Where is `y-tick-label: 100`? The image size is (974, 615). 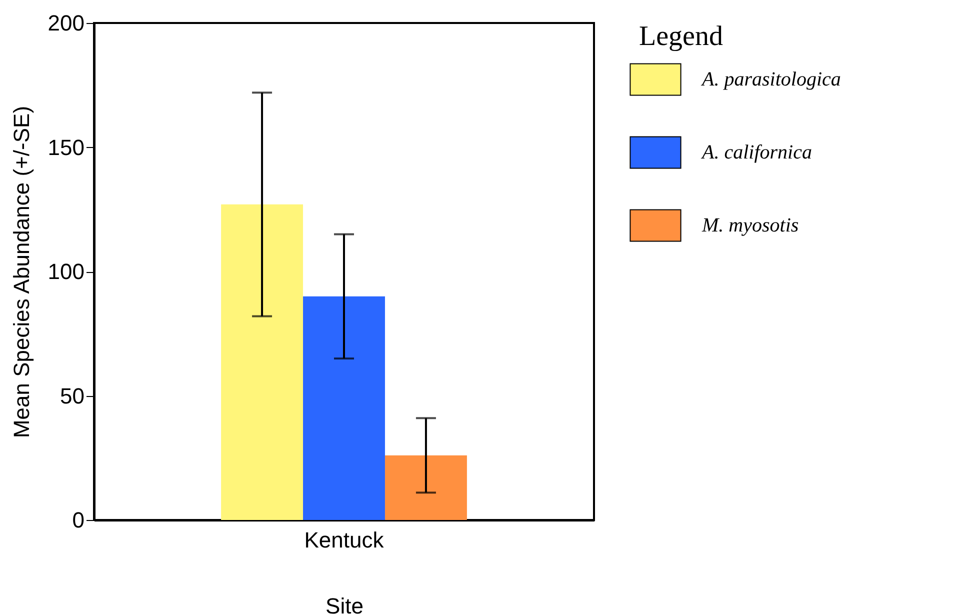 y-tick-label: 100 is located at coordinates (66, 271).